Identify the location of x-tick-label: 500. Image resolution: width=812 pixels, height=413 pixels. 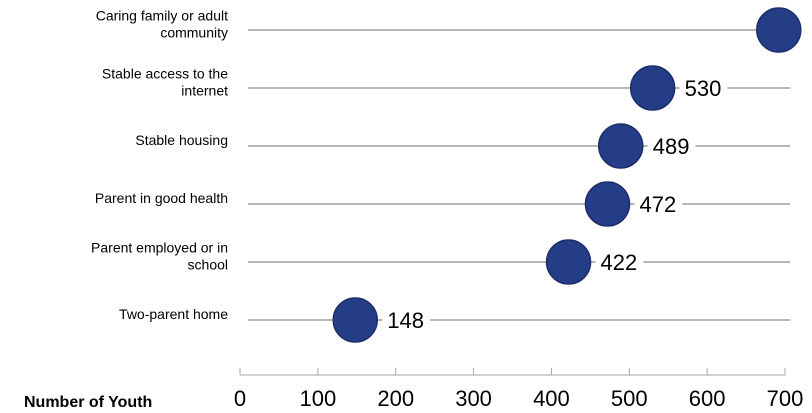
(629, 398).